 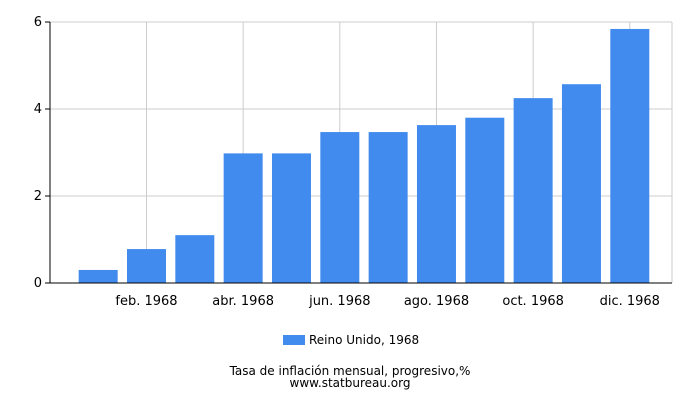 I want to click on y-tick-labels: 0 2 4 6, so click(x=38, y=153).